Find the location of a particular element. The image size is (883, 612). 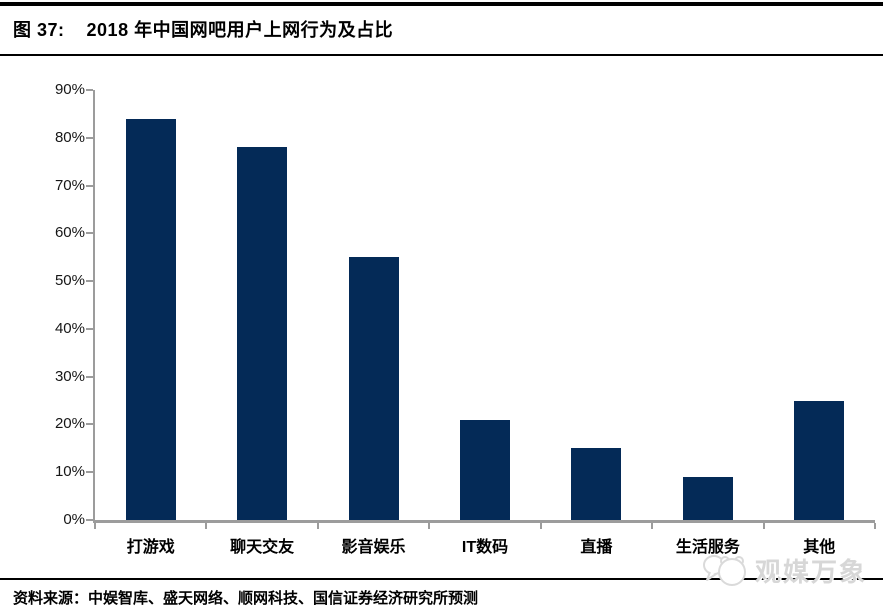

y-axis-tick-label: 40% is located at coordinates (69, 328).